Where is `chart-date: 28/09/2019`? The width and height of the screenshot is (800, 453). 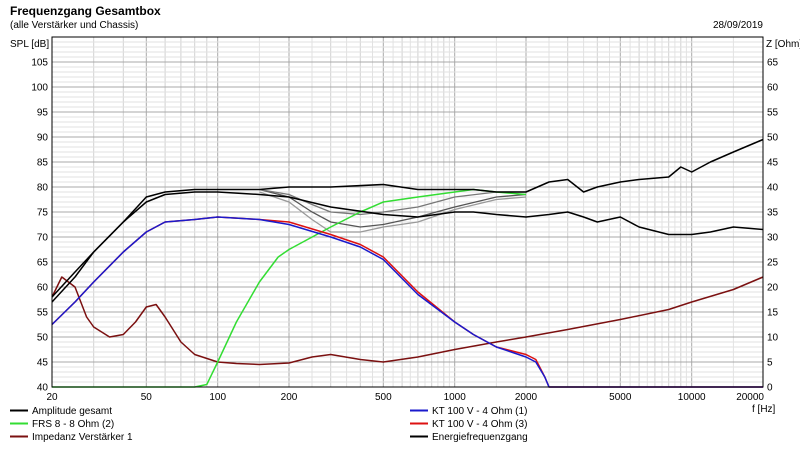 chart-date: 28/09/2019 is located at coordinates (738, 25).